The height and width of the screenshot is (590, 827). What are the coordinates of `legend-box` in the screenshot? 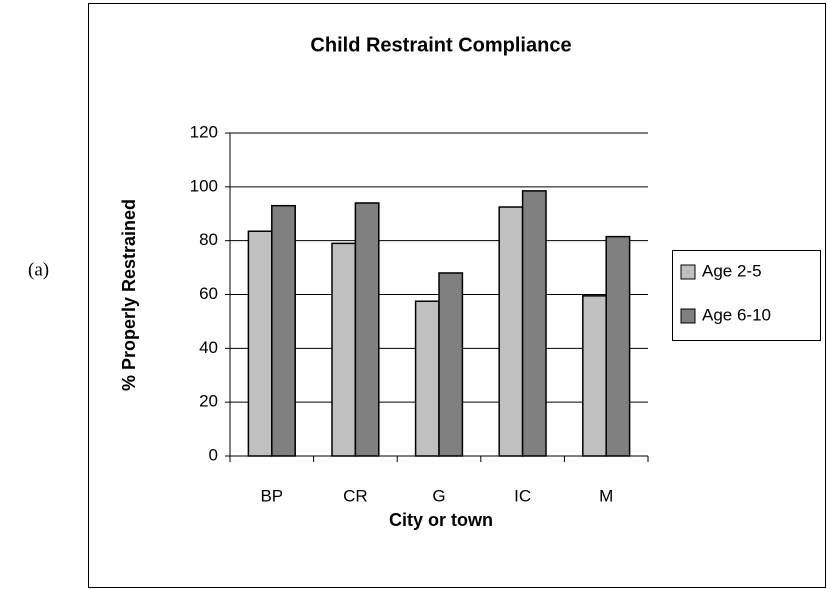 It's located at (746, 295).